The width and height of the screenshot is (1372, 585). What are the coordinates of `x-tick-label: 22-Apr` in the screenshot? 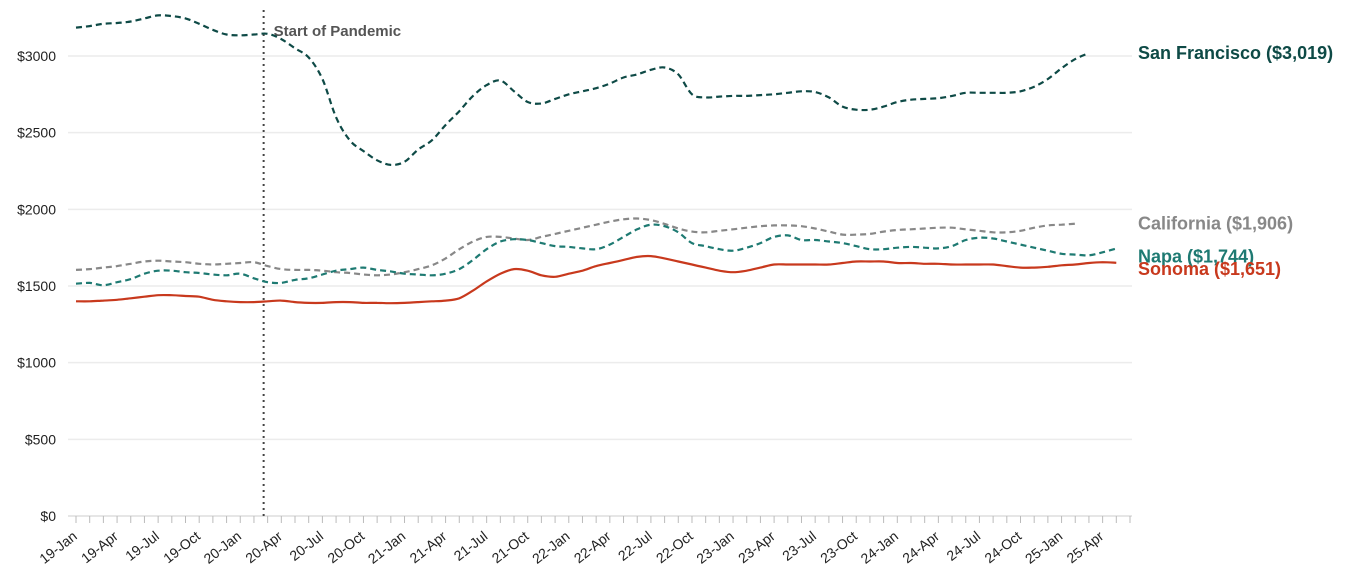 It's located at (592, 547).